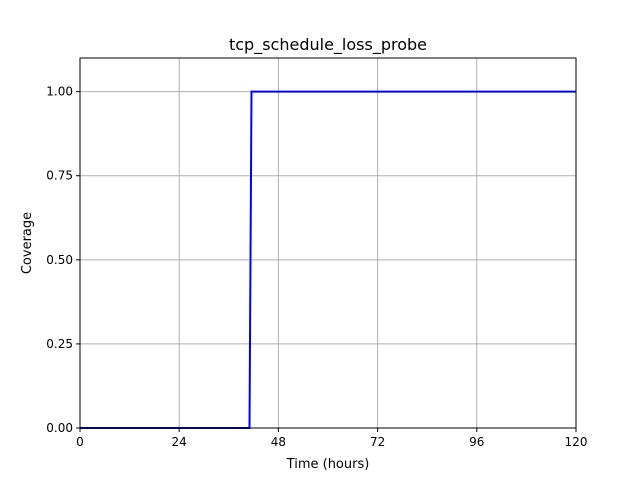 The height and width of the screenshot is (480, 640). What do you see at coordinates (278, 442) in the screenshot?
I see `x-tick-label: 48` at bounding box center [278, 442].